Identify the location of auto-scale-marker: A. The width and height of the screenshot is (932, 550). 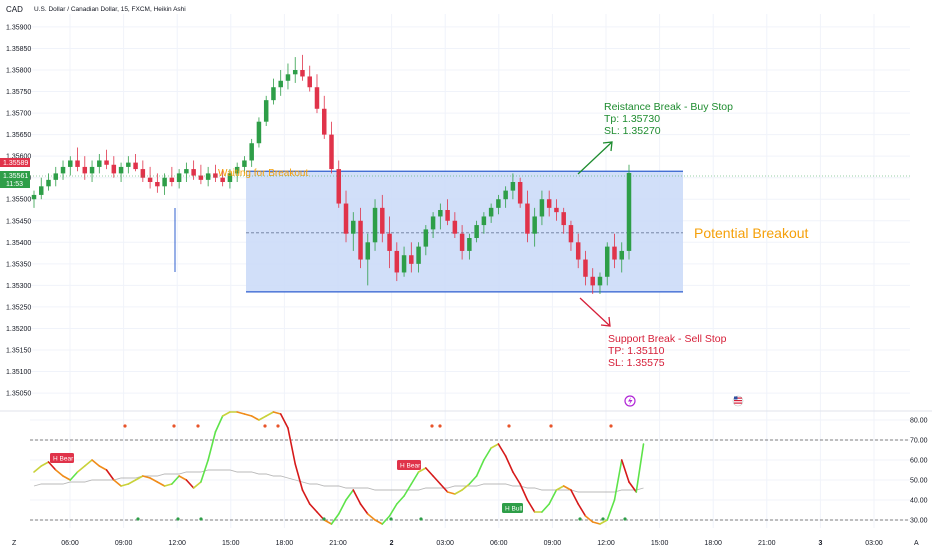
(916, 543).